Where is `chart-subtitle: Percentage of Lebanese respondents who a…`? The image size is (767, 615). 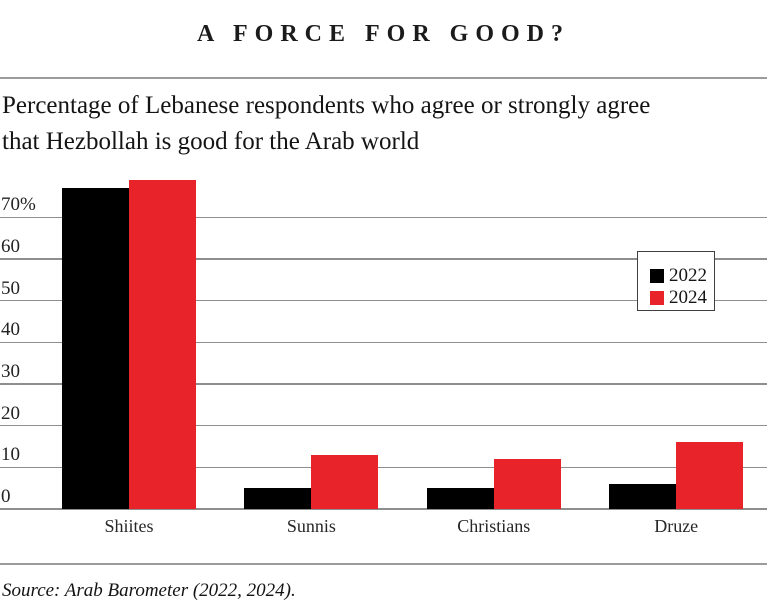 chart-subtitle: Percentage of Lebanese respondents who a… is located at coordinates (326, 124).